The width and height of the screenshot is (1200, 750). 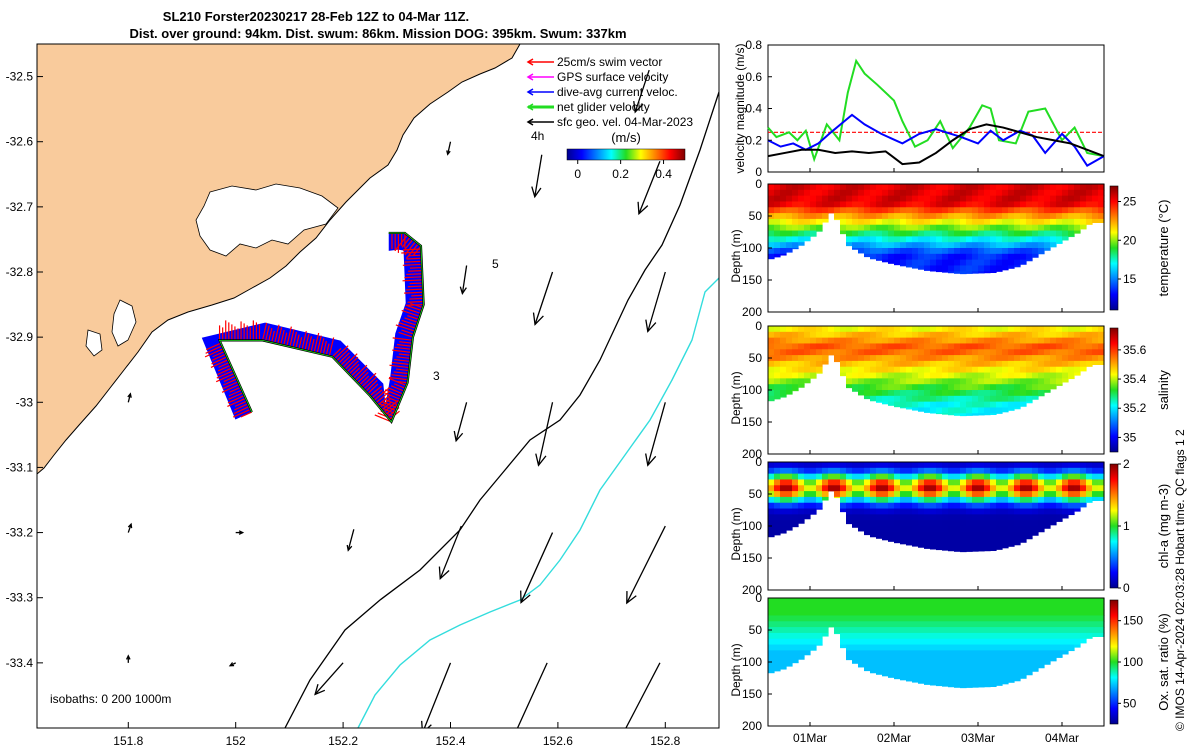 I want to click on section-y-tick-label: 150, so click(x=752, y=694).